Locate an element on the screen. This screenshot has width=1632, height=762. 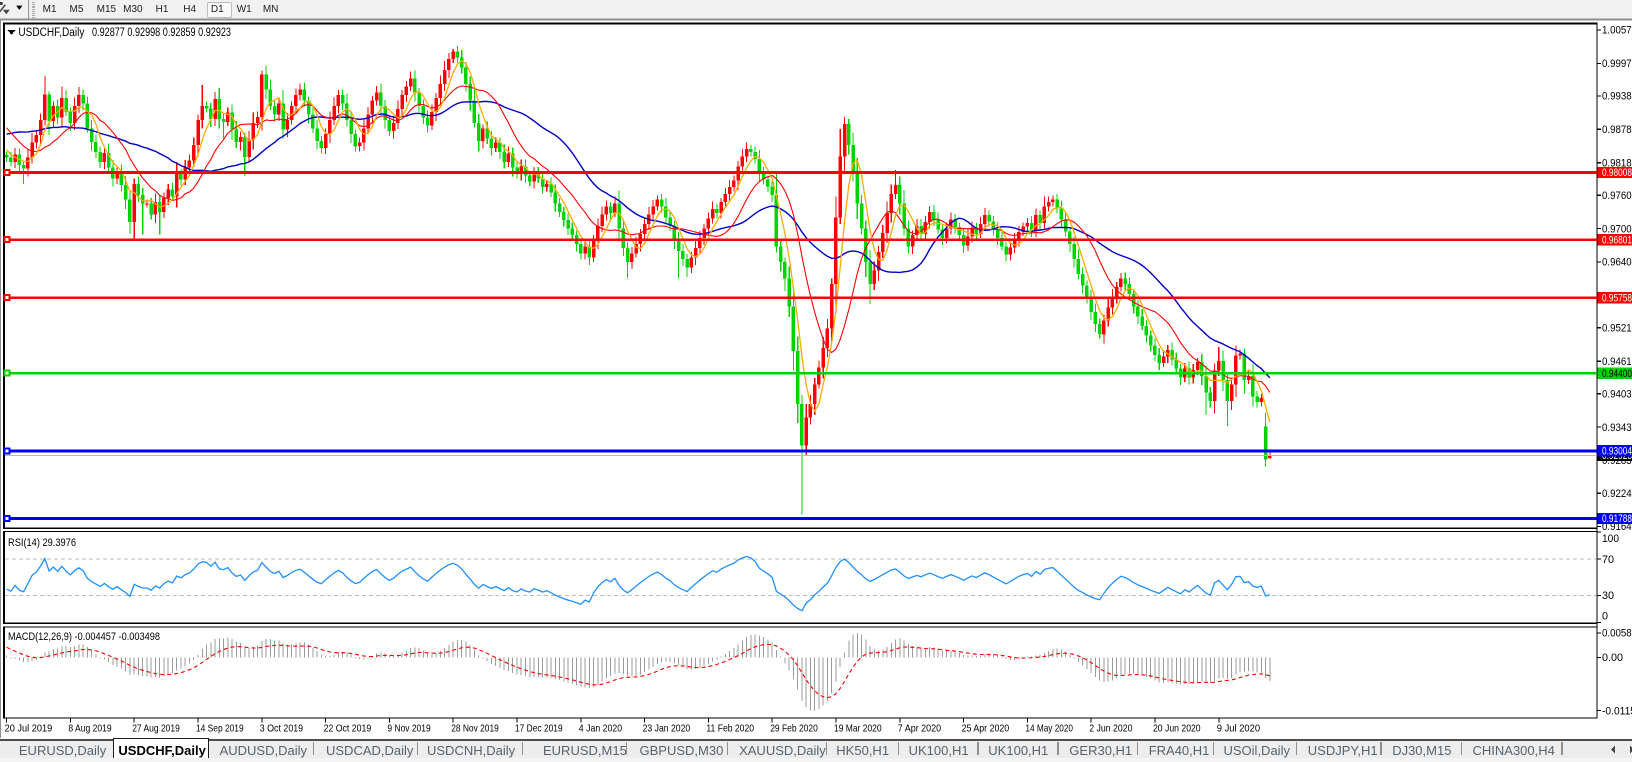
svg-text: 9 Jul 2020 is located at coordinates (1238, 728).